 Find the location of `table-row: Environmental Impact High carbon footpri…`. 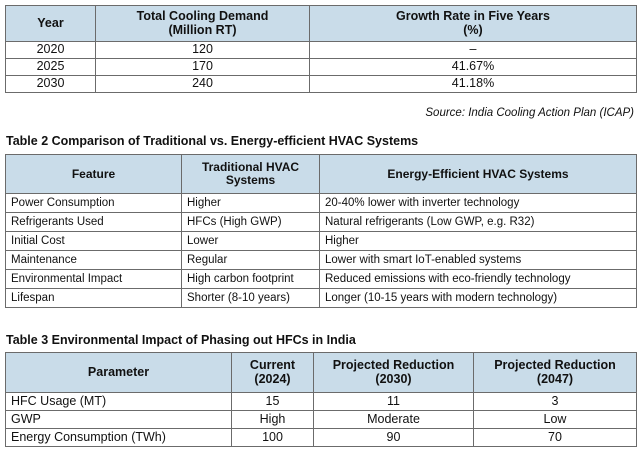

table-row: Environmental Impact High carbon footpri… is located at coordinates (321, 279).